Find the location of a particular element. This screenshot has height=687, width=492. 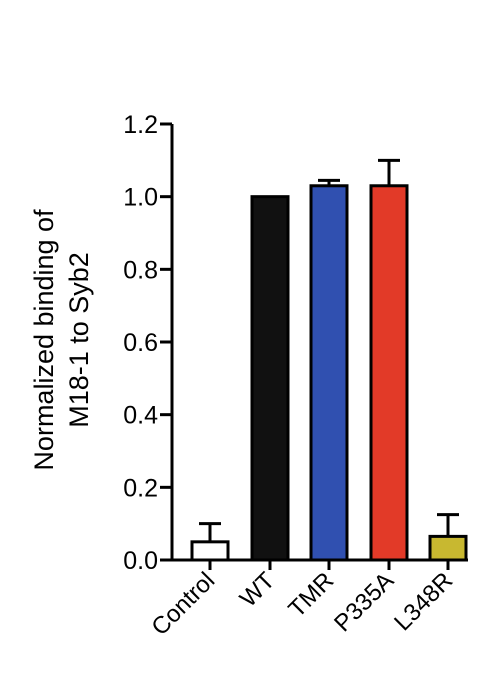

y-tick-label: 0.6 is located at coordinates (140, 343).